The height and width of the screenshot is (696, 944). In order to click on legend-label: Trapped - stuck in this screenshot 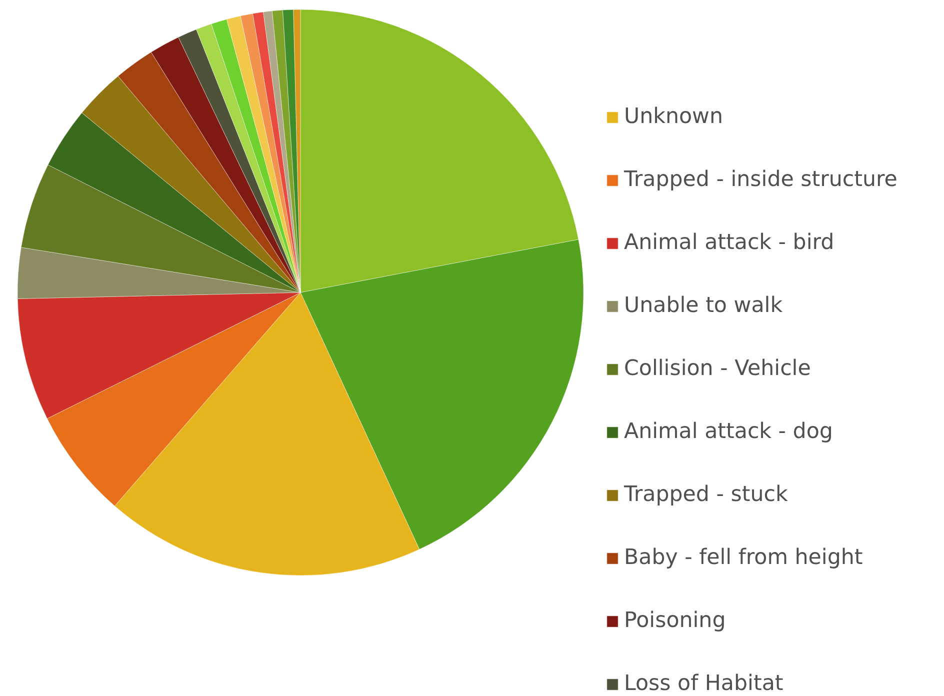, I will do `click(706, 494)`.